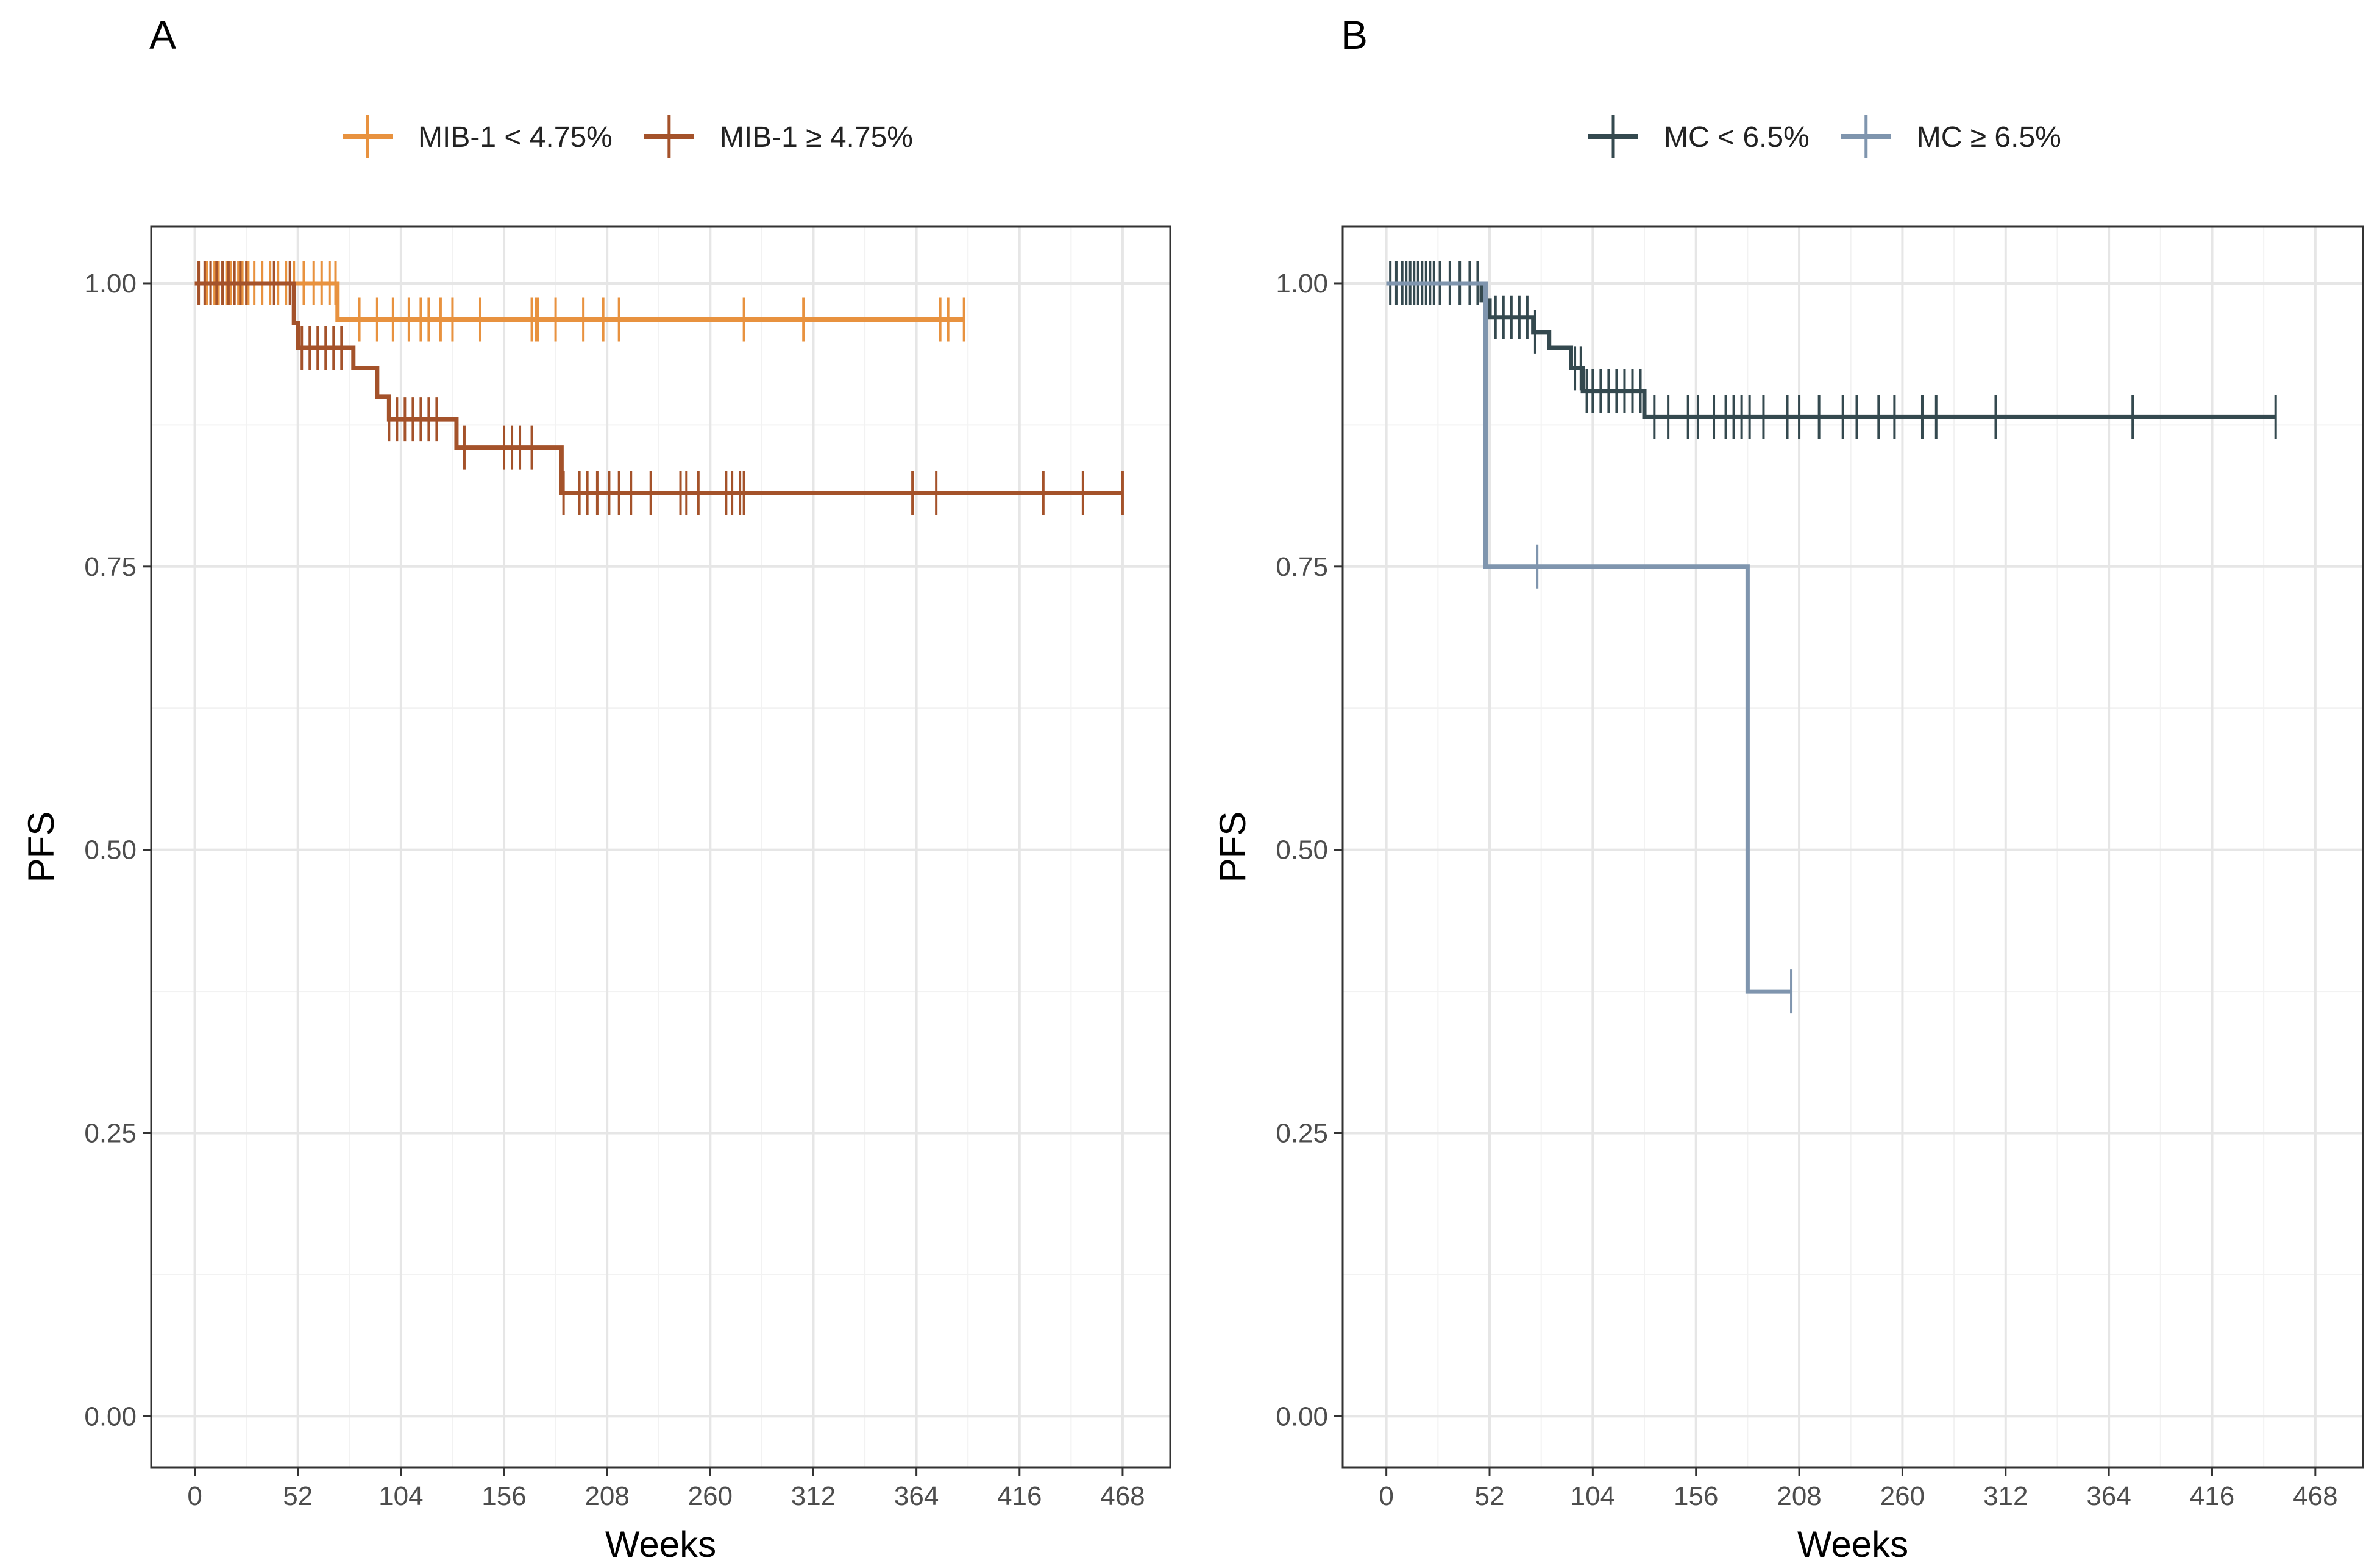  I want to click on legend-label: MIB-1 < 4.75%, so click(515, 137).